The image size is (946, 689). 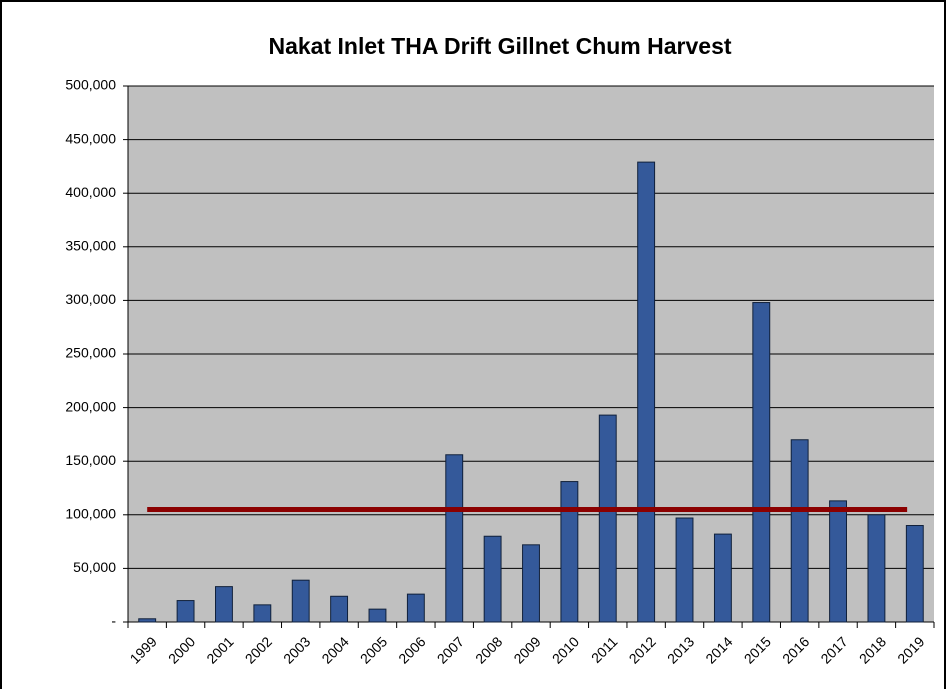 I want to click on y-tick-label: 400,000, so click(x=90, y=192).